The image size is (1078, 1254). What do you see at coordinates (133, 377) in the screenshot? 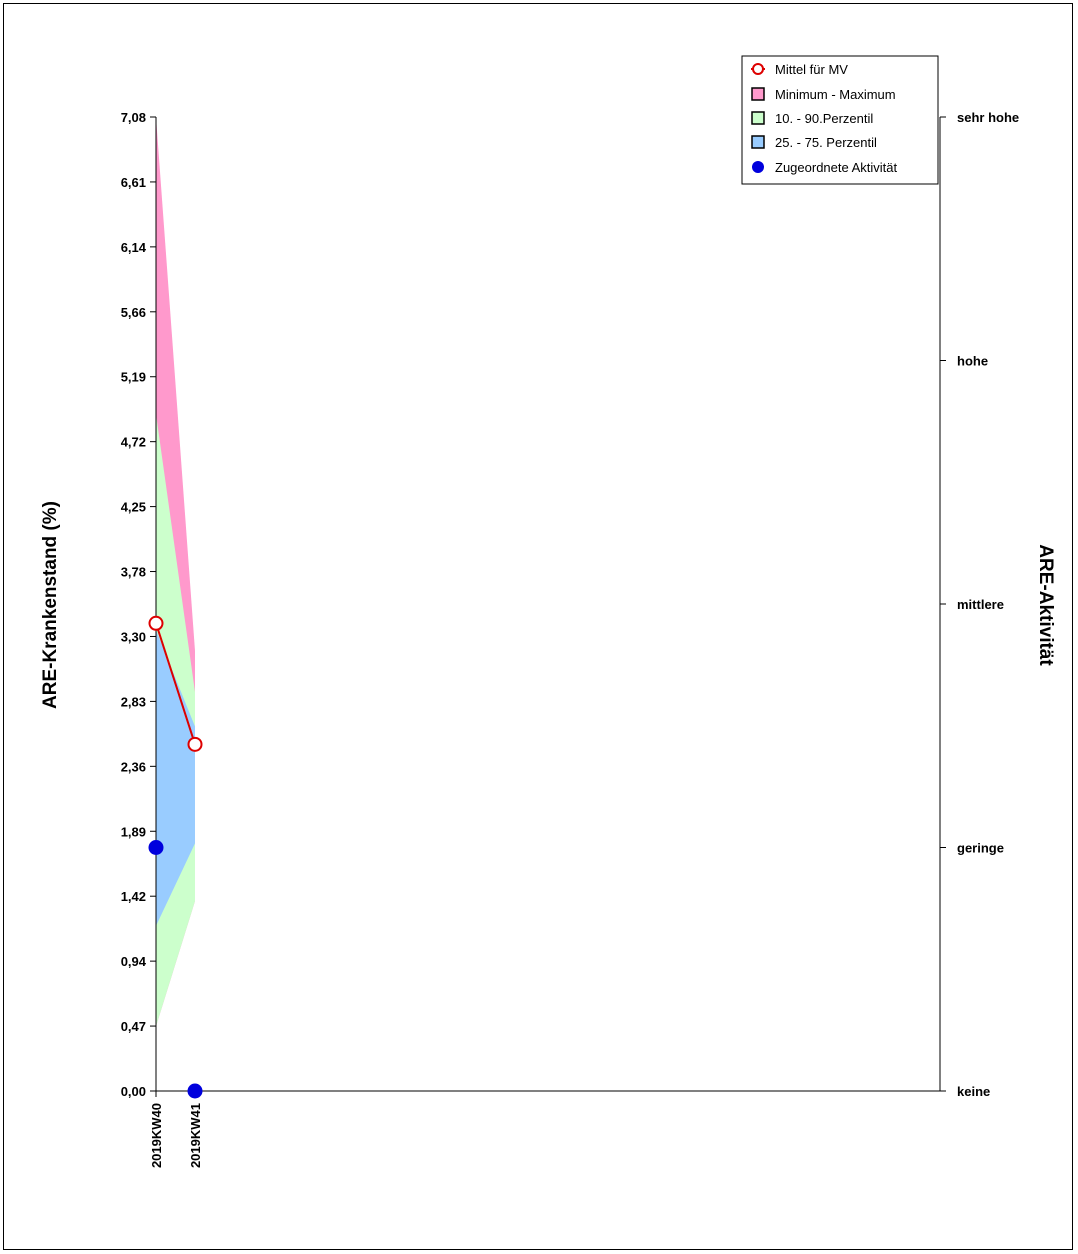
I see `y-tick-label: 5,19` at bounding box center [133, 377].